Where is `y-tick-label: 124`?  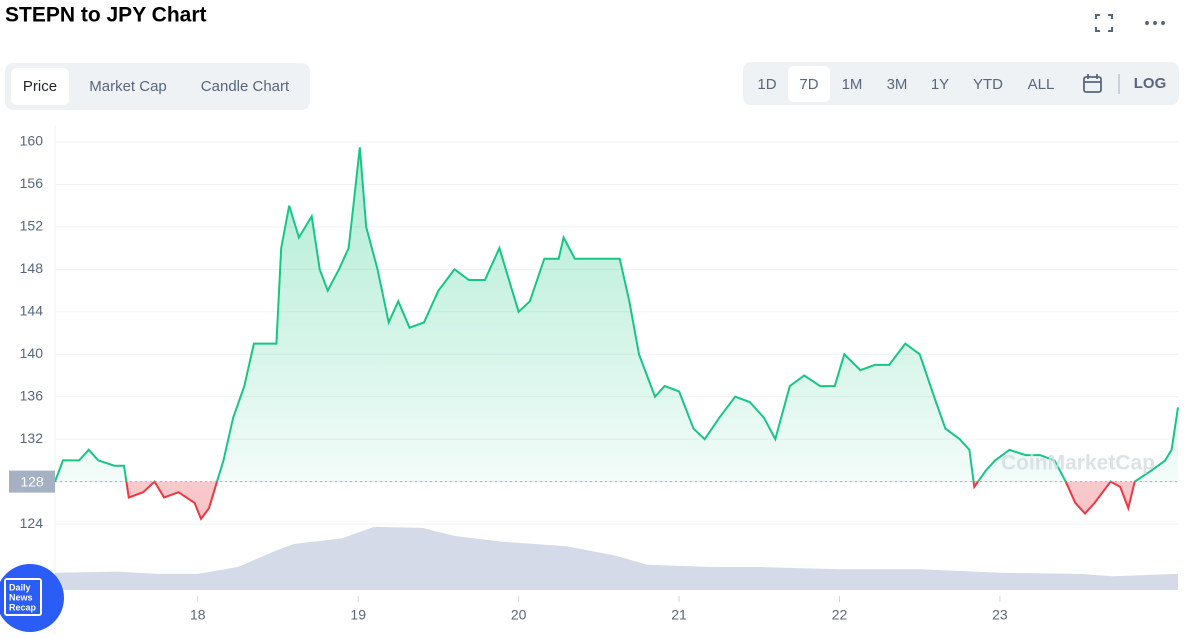 y-tick-label: 124 is located at coordinates (32, 523).